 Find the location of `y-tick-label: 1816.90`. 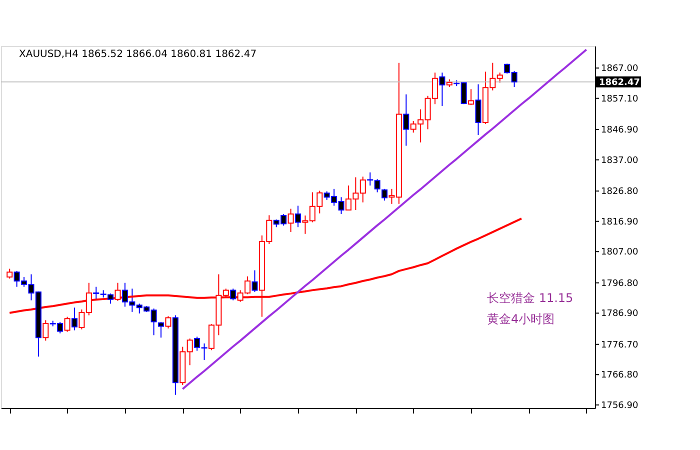

y-tick-label: 1816.90 is located at coordinates (619, 222).